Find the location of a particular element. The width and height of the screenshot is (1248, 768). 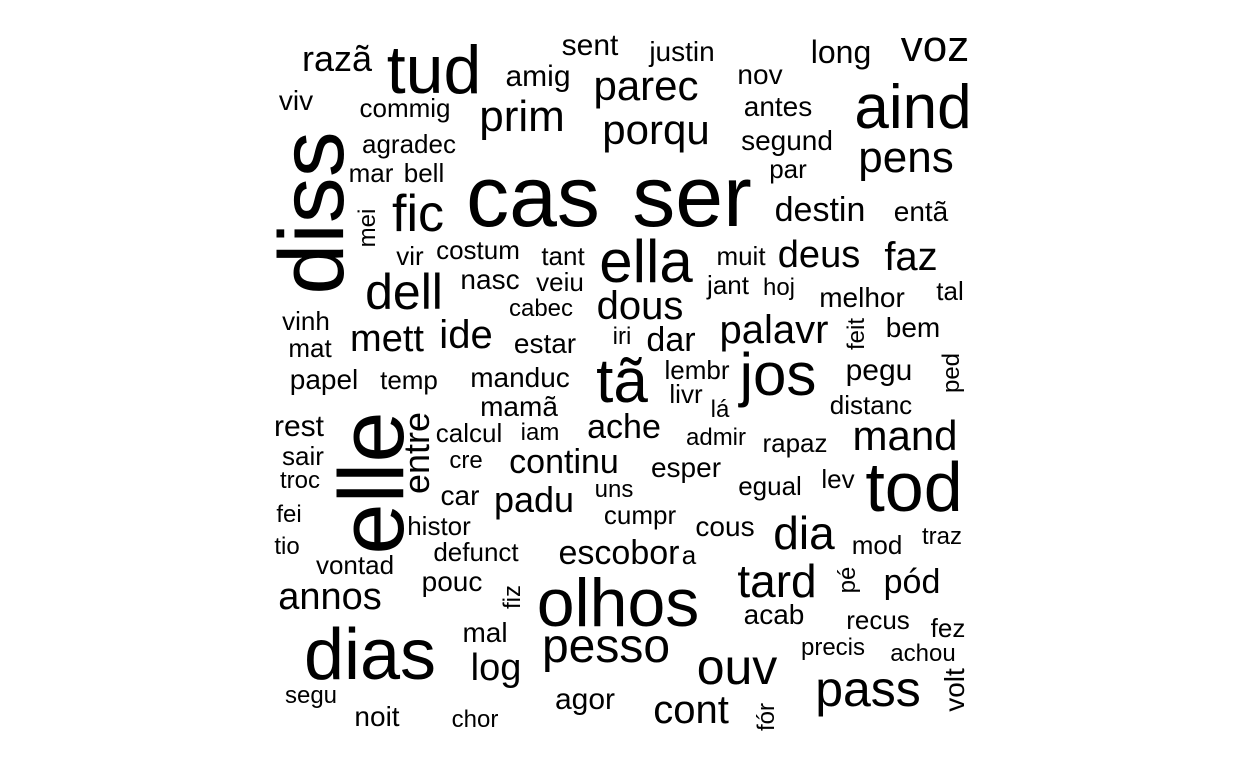

word-62: muit is located at coordinates (741, 256).